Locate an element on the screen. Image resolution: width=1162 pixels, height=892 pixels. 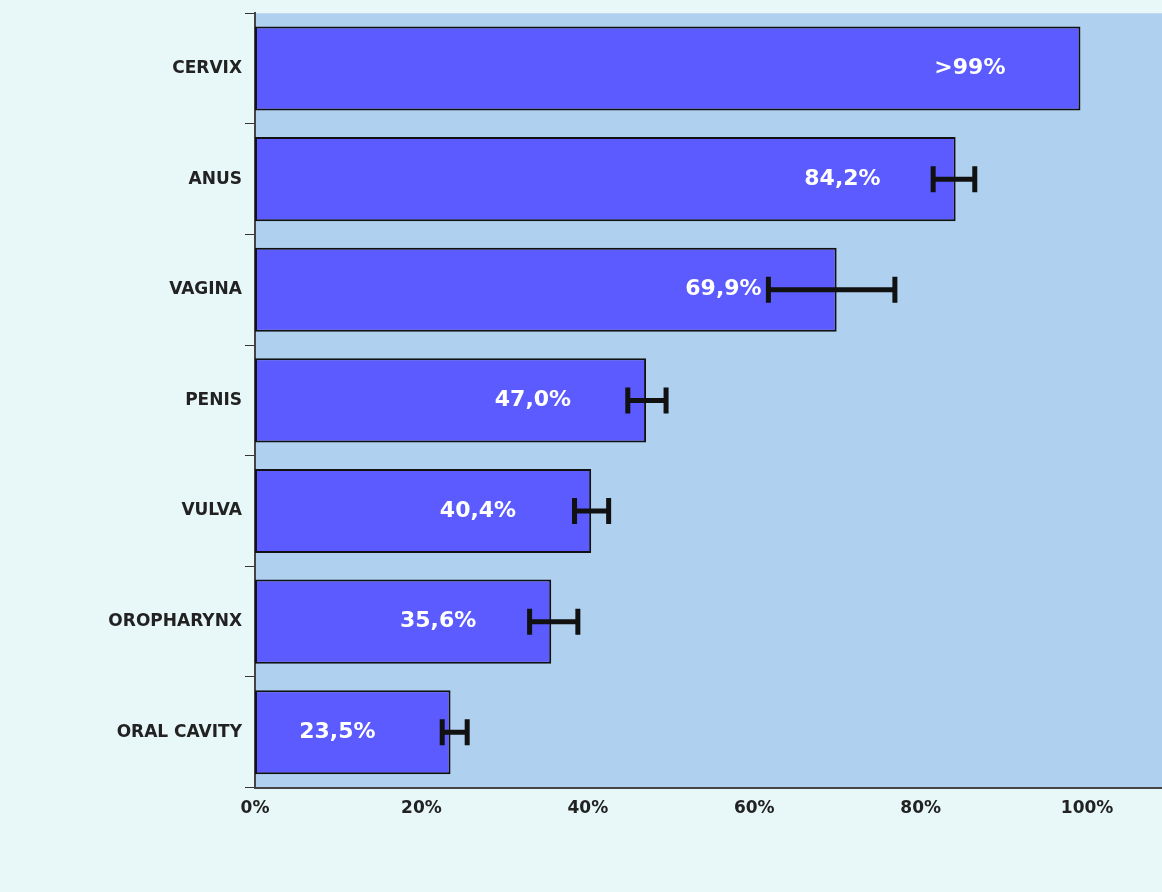
x-tick-label: 0% is located at coordinates (255, 807).